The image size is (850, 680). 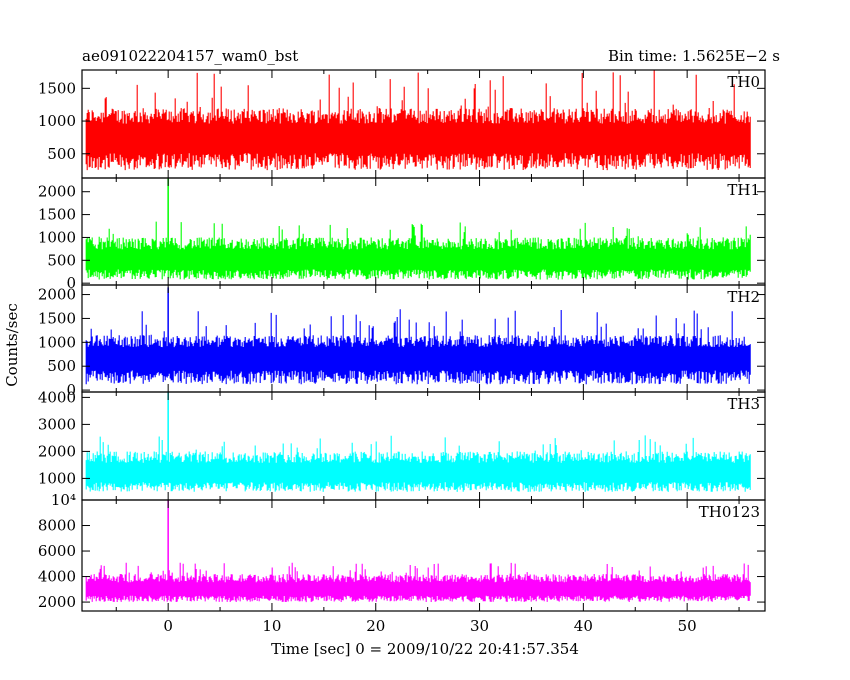 I want to click on y-axis-label: Counts/sec, so click(x=12, y=345).